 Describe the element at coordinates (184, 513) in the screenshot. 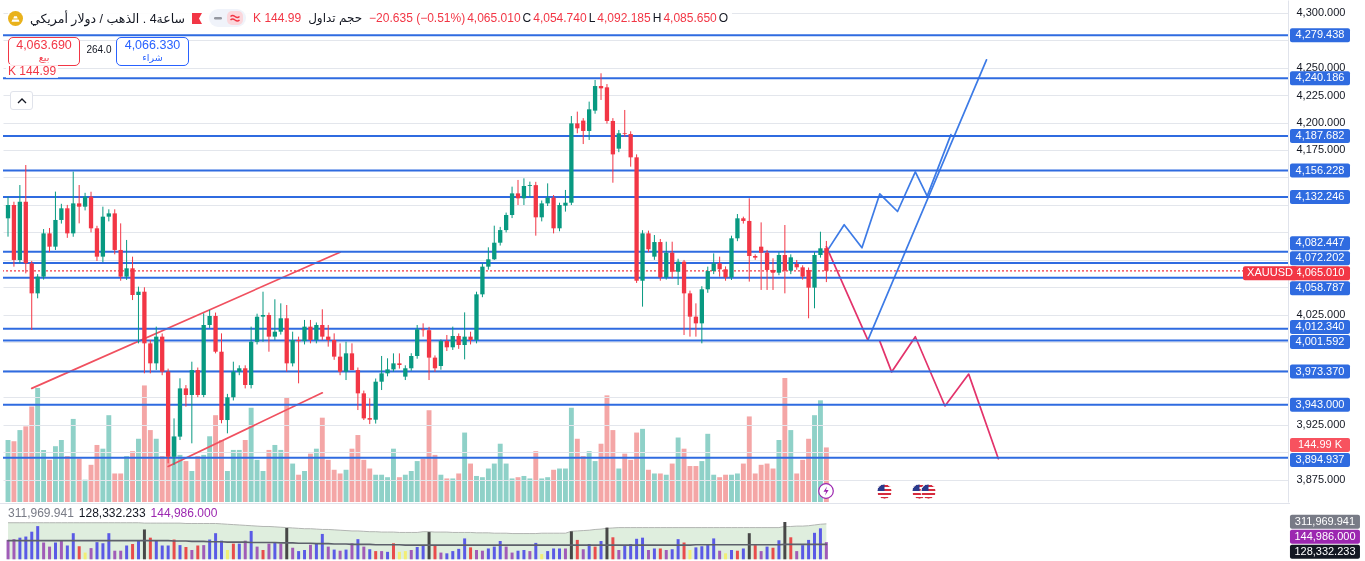

I see `text: 144,986.000` at that location.